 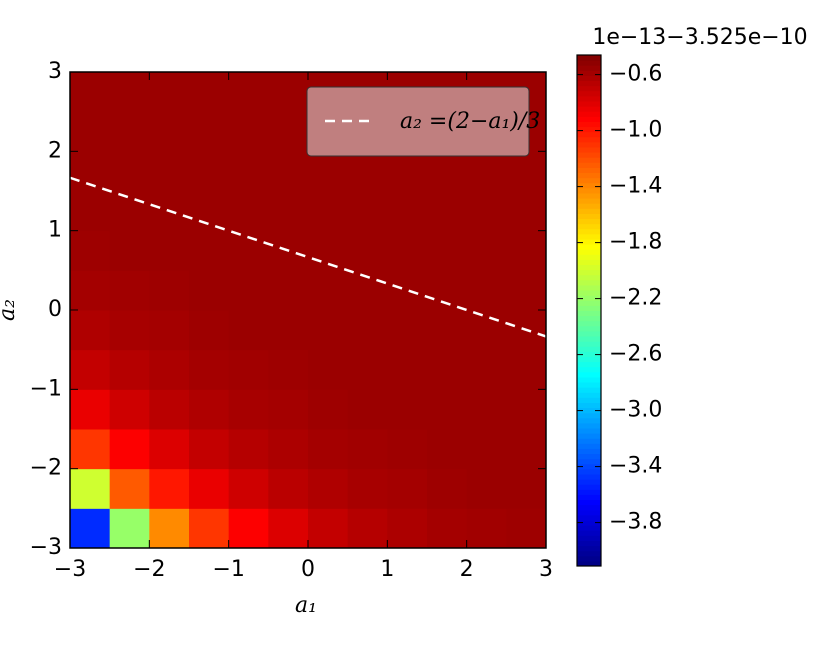 What do you see at coordinates (308, 569) in the screenshot?
I see `x-tick-label: 0` at bounding box center [308, 569].